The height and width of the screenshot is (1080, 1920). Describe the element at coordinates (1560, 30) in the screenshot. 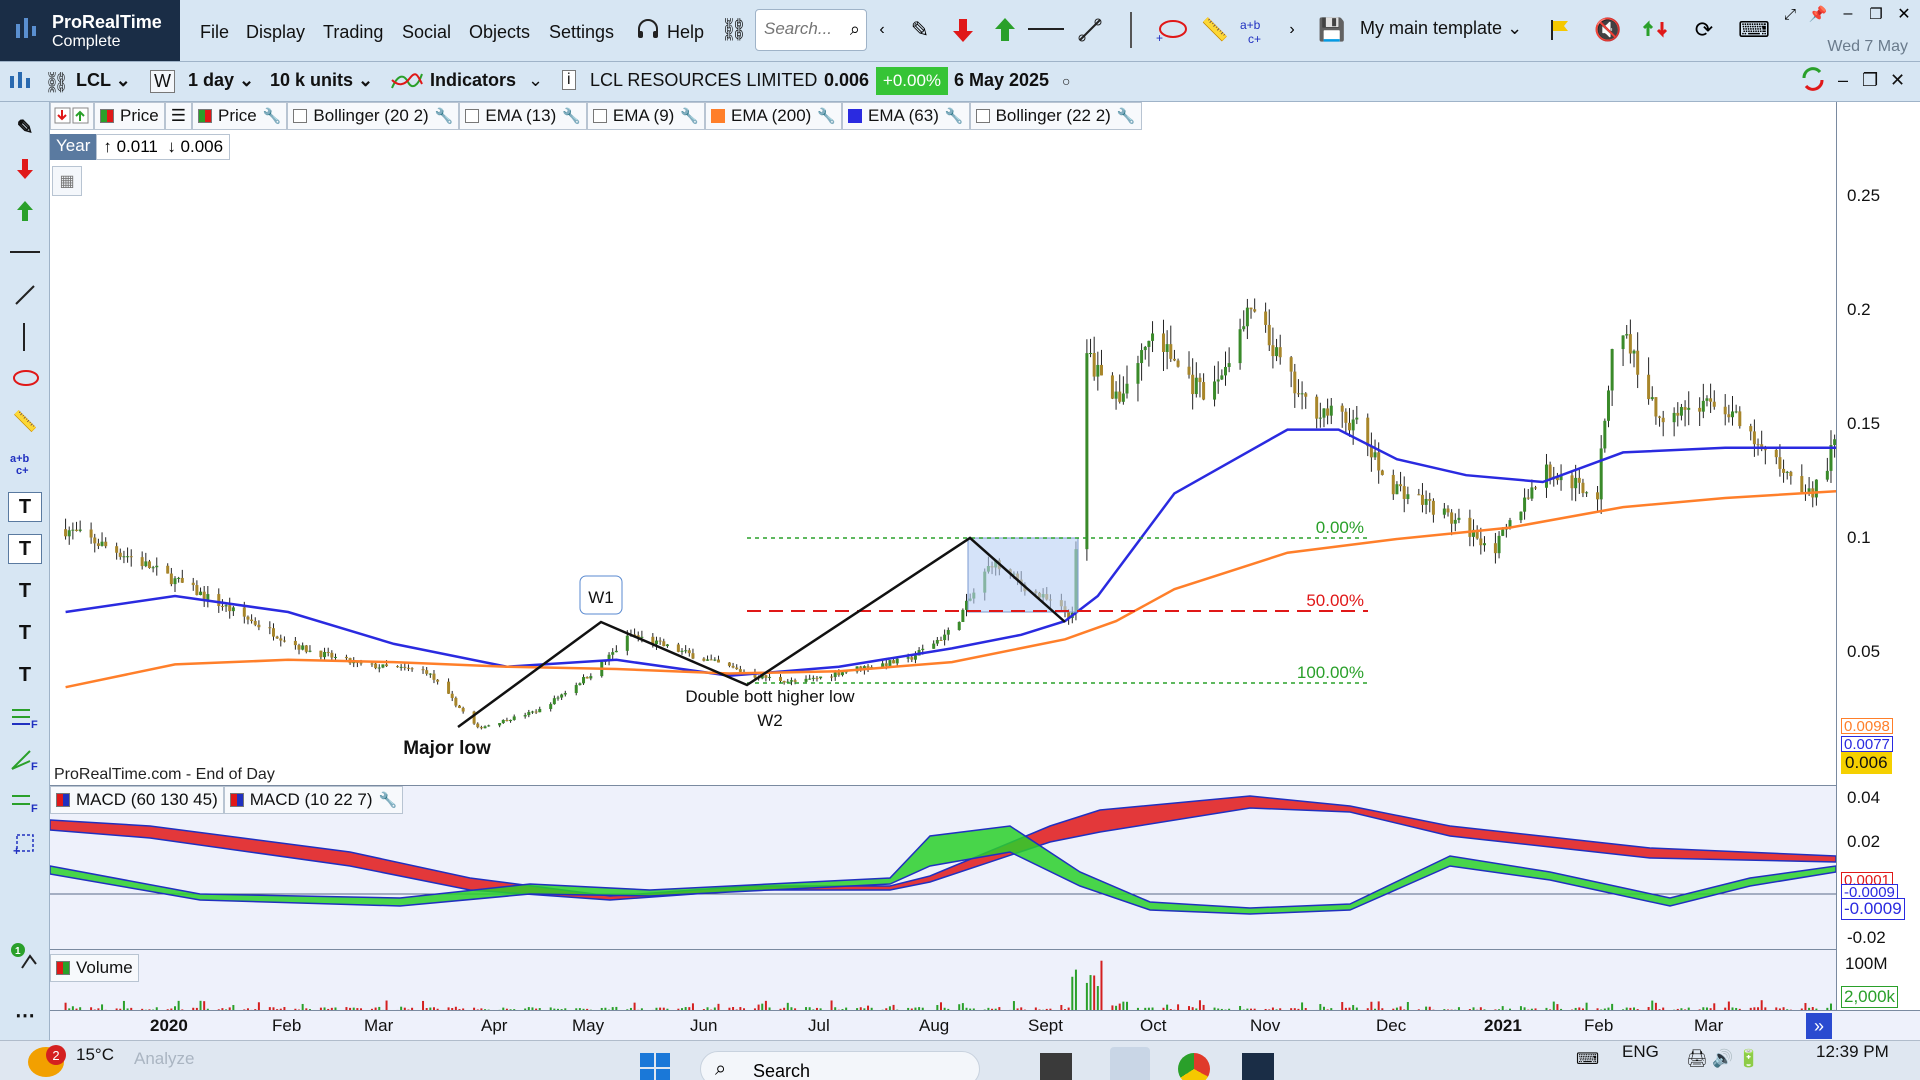

I see `alert-flag-icon` at that location.